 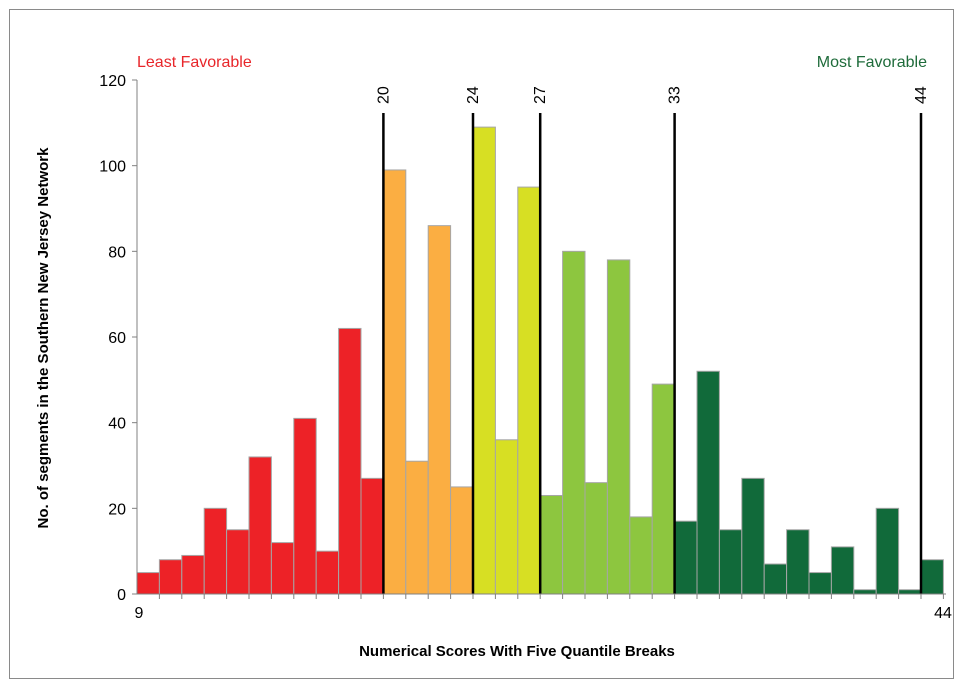 What do you see at coordinates (194, 62) in the screenshot?
I see `least-favorable-label: Least Favorable` at bounding box center [194, 62].